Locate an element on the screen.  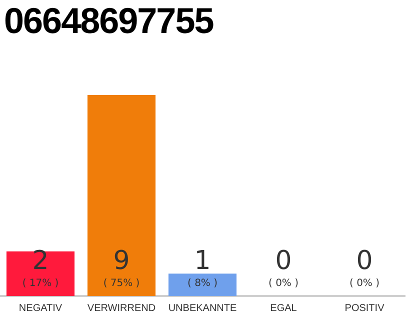
x-tick-label: UNBEKANNTE is located at coordinates (202, 308).